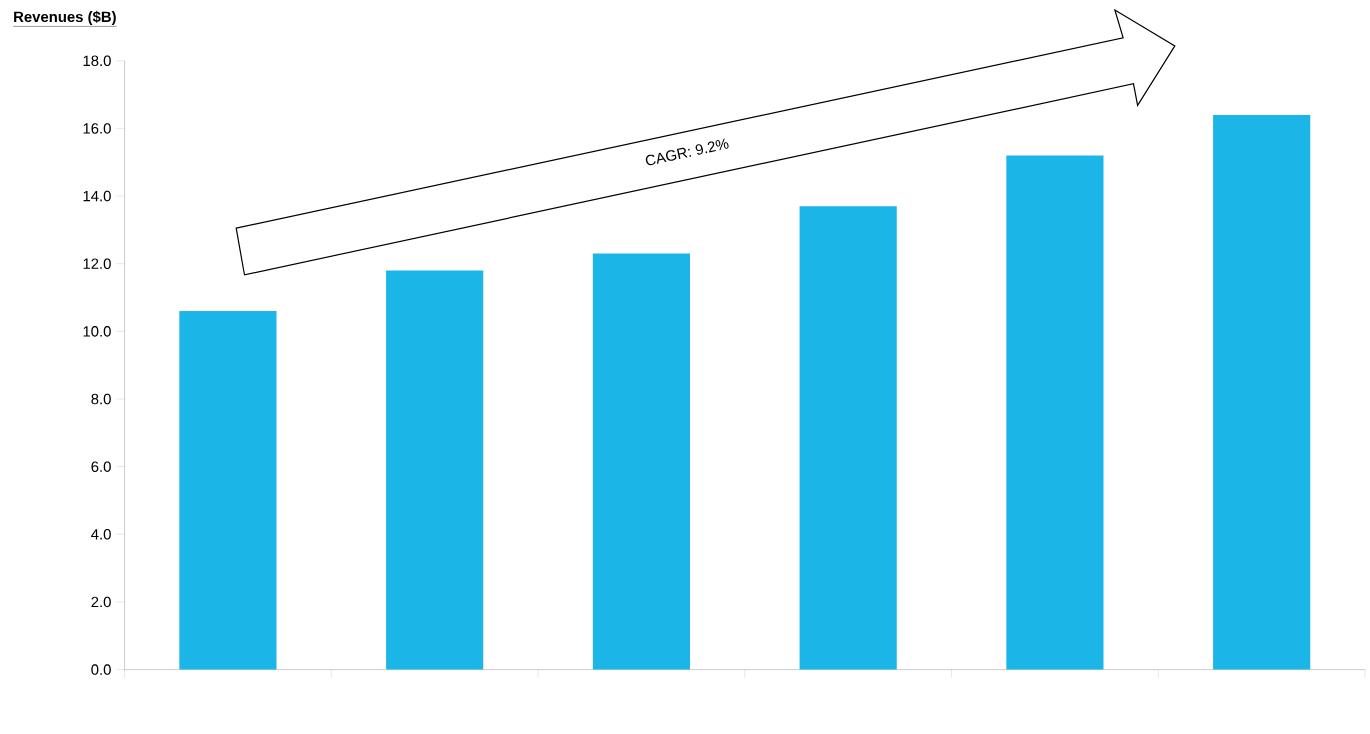 This screenshot has height=734, width=1370. Describe the element at coordinates (687, 152) in the screenshot. I see `annotation: CAGR: 9.2%` at that location.